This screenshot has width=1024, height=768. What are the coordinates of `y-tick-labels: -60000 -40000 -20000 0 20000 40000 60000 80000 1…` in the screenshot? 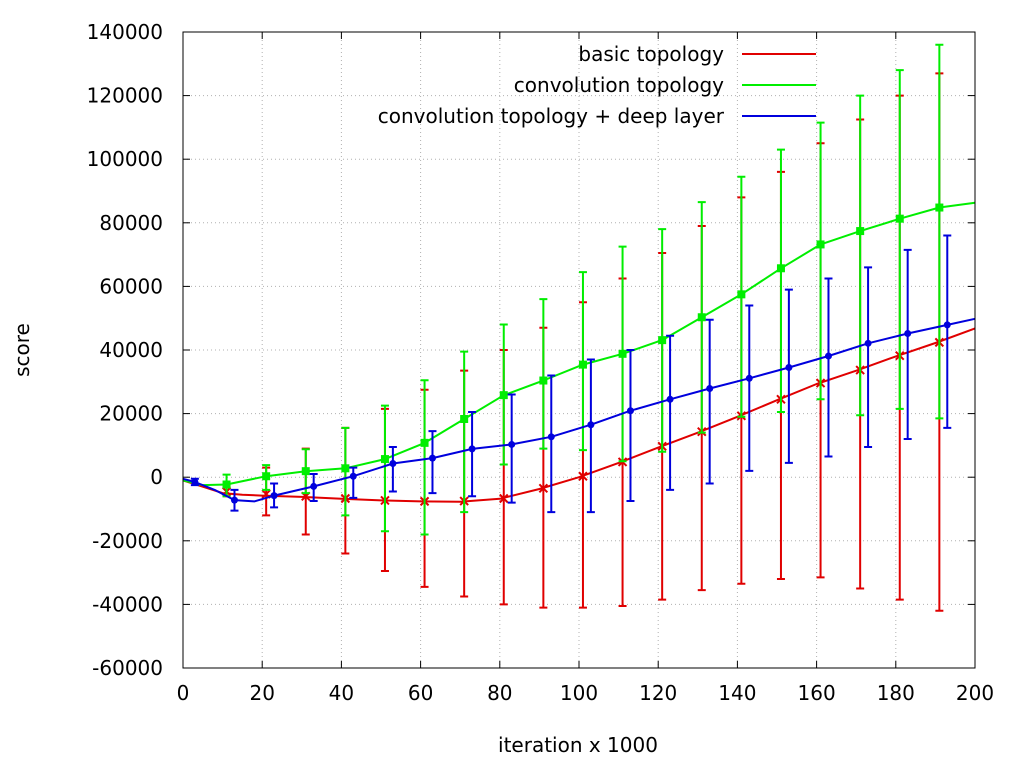 It's located at (125, 350).